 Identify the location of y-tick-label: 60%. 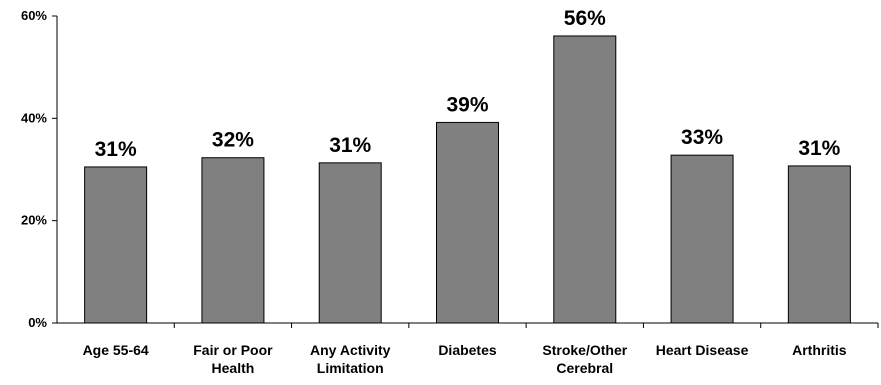
(34, 15).